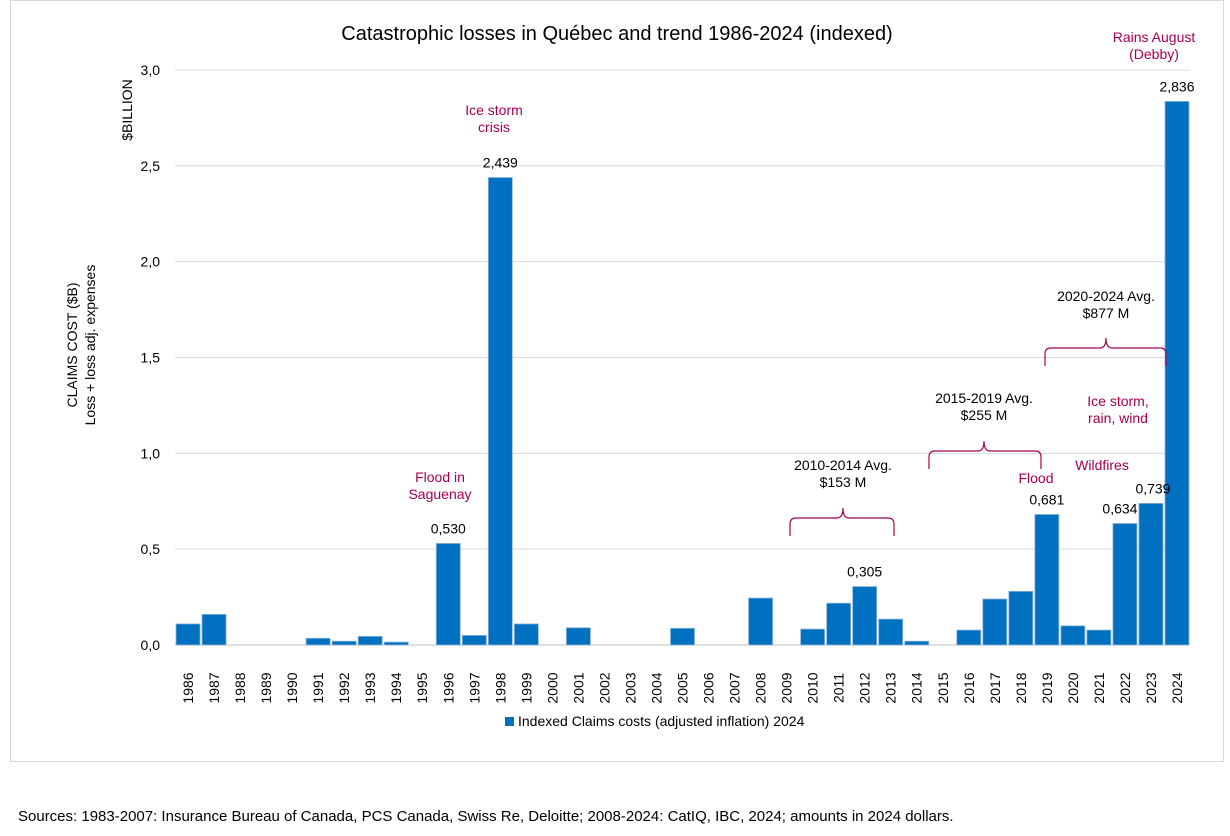  Describe the element at coordinates (188, 634) in the screenshot. I see `bar-1986` at that location.